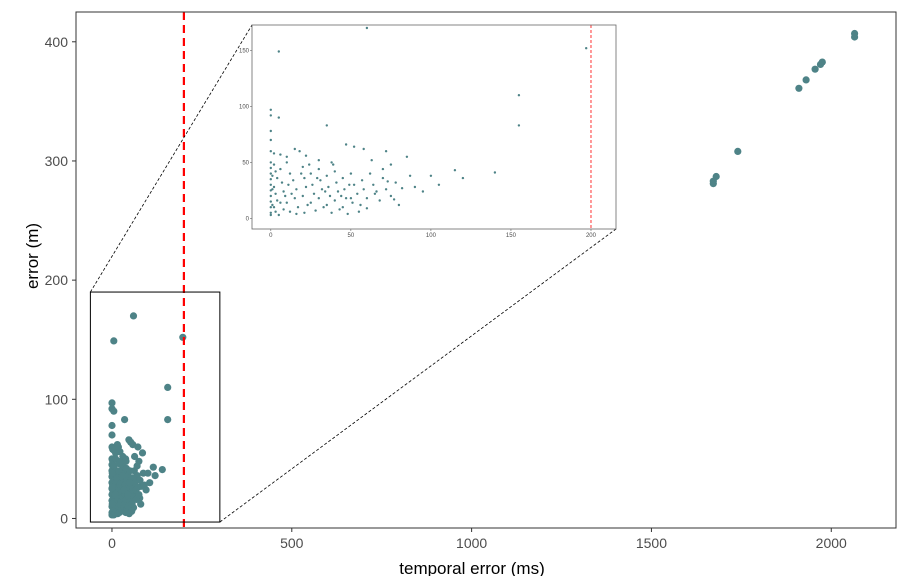 Image resolution: width=899 pixels, height=576 pixels. What do you see at coordinates (244, 51) in the screenshot?
I see `inset-y-tick-label: 150` at bounding box center [244, 51].